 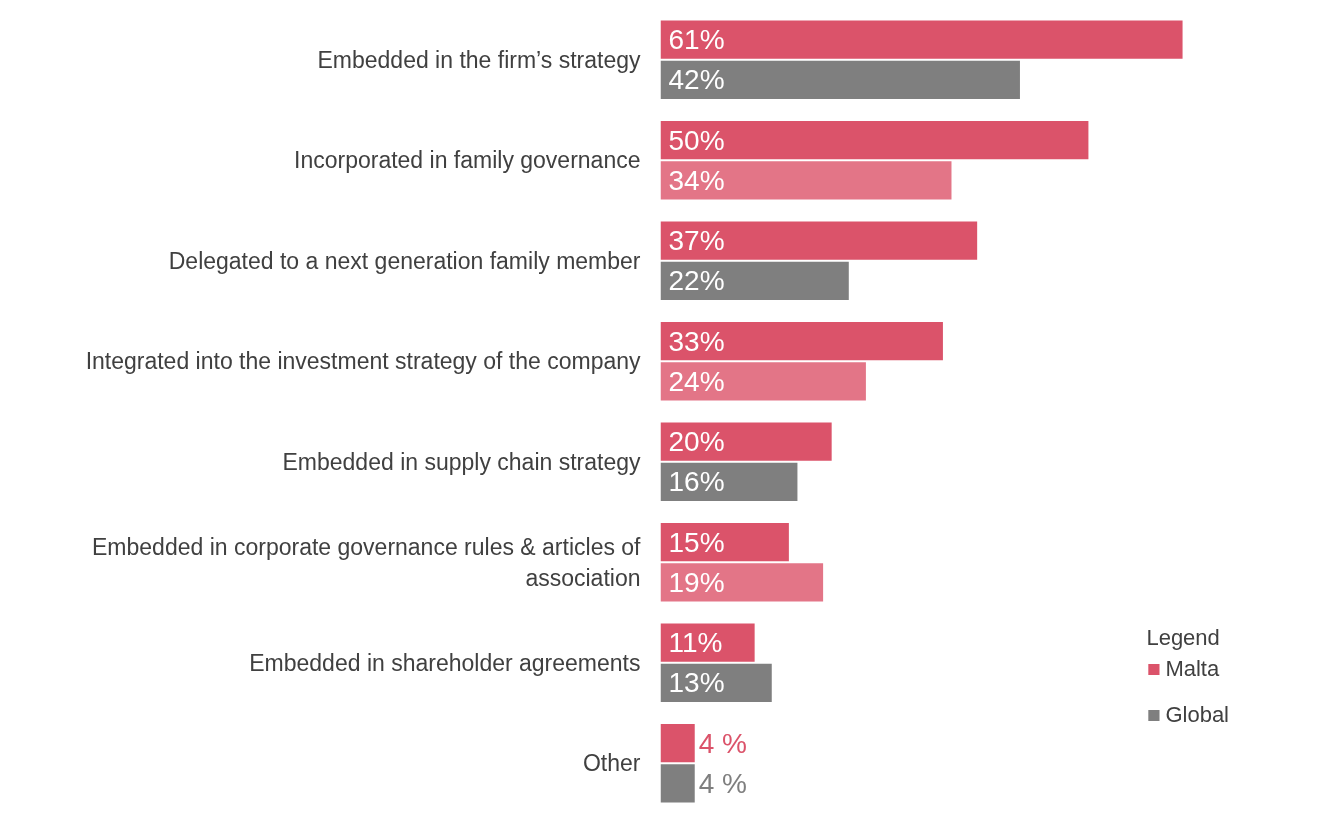 What do you see at coordinates (696, 241) in the screenshot?
I see `data-label: 37%` at bounding box center [696, 241].